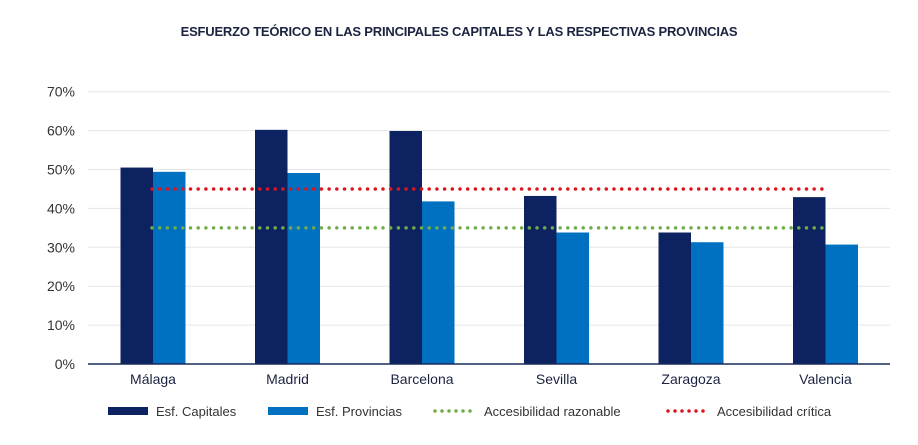  I want to click on x-tick-label: Valencia, so click(825, 379).